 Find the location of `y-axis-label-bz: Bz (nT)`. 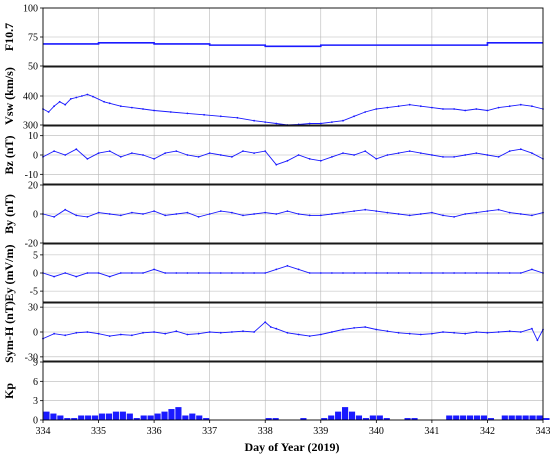

y-axis-label-bz: Bz (nT) is located at coordinates (9, 154).